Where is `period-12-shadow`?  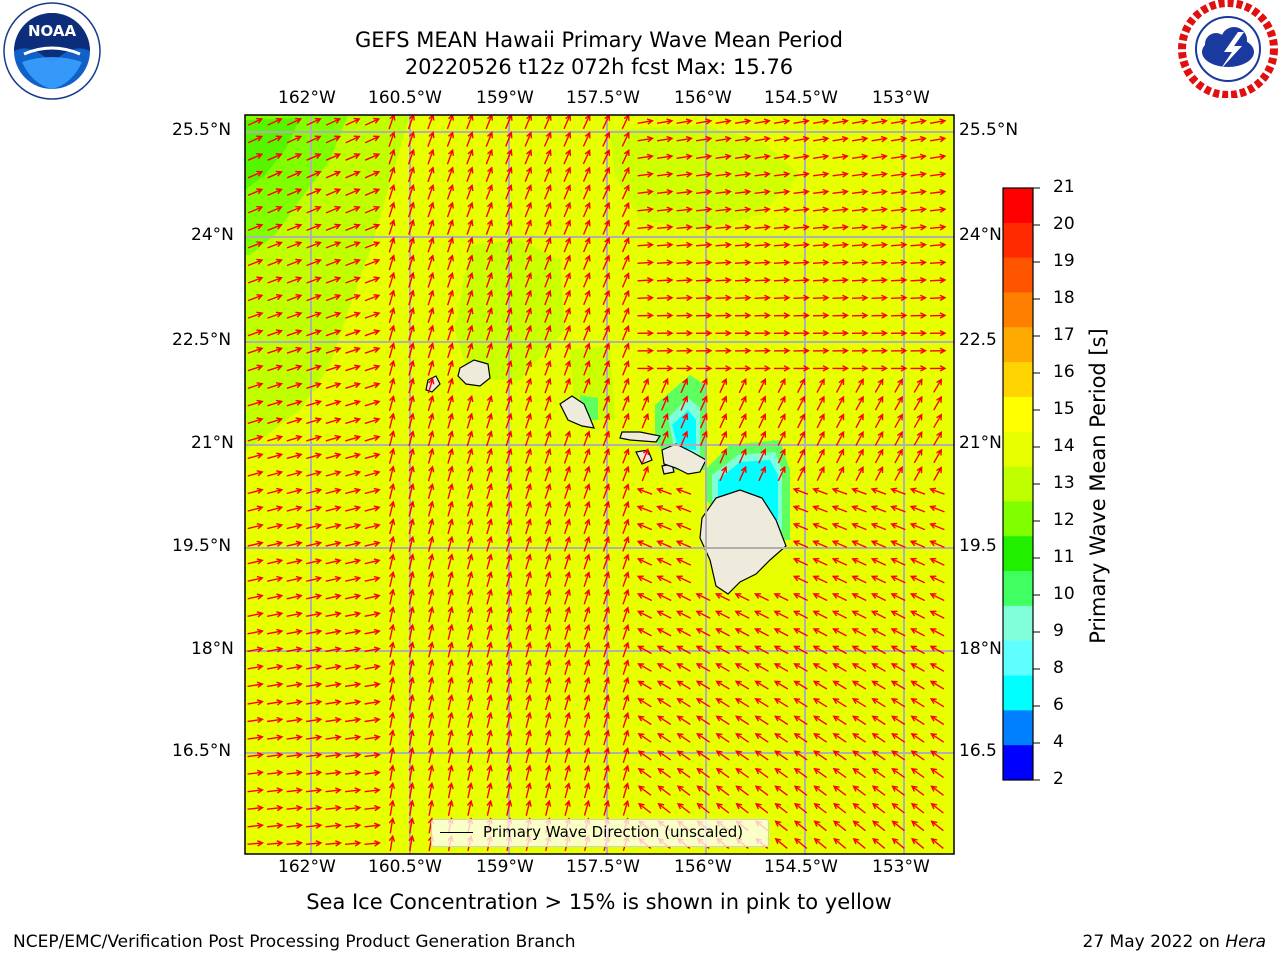 period-12-shadow is located at coordinates (680, 422).